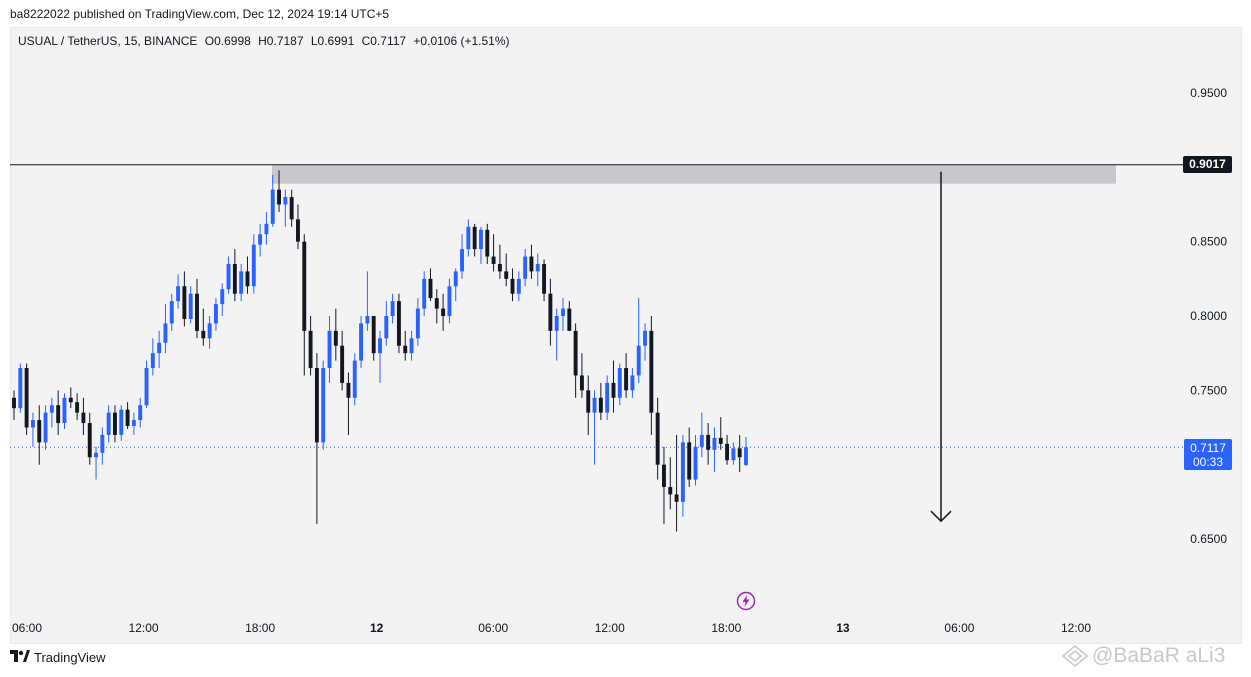 This screenshot has height=677, width=1251. Describe the element at coordinates (108, 41) in the screenshot. I see `legend-symbol: USUAL / TetherUS, 15, BINANCE` at that location.